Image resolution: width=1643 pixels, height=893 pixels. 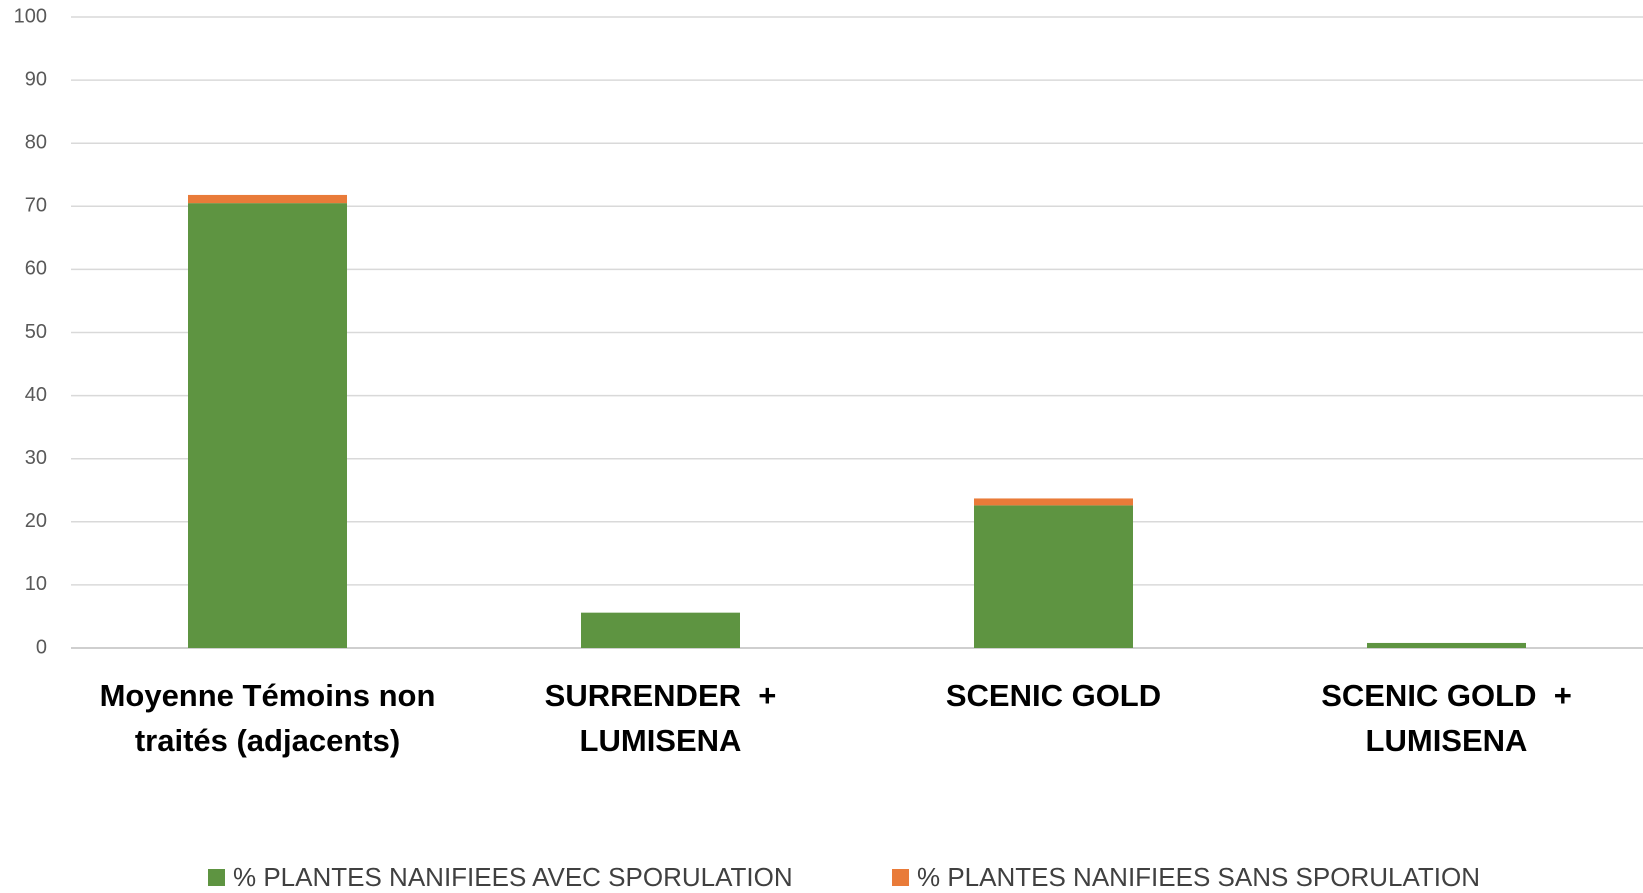 What do you see at coordinates (513, 877) in the screenshot?
I see `legend-label: % PLANTES NANIFIEES AVEC SPORULATION` at bounding box center [513, 877].